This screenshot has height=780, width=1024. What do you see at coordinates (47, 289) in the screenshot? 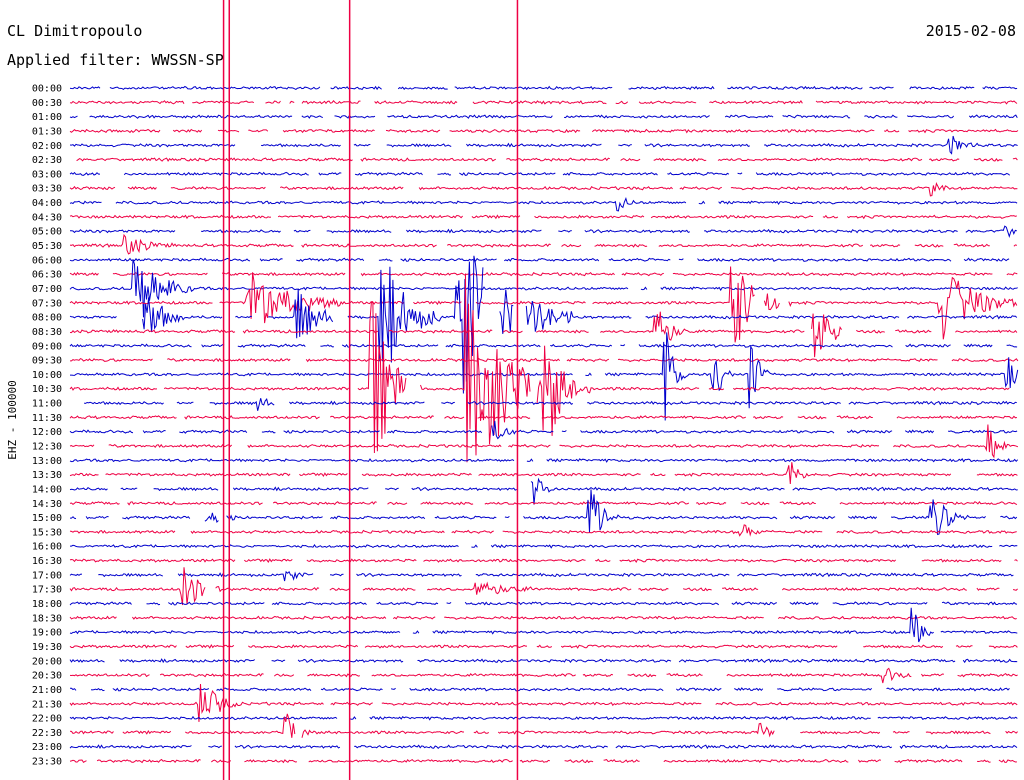
I see `time-label: 07:00` at bounding box center [47, 289].